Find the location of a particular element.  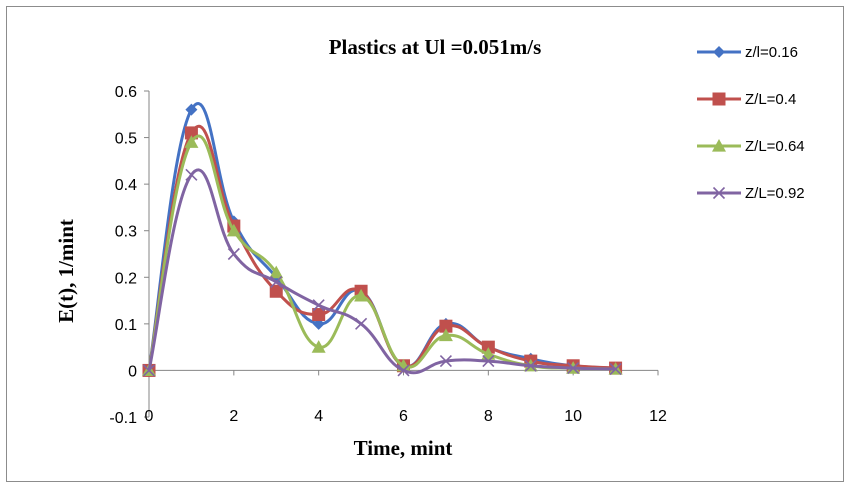

x-tick-label: 10 is located at coordinates (573, 416).